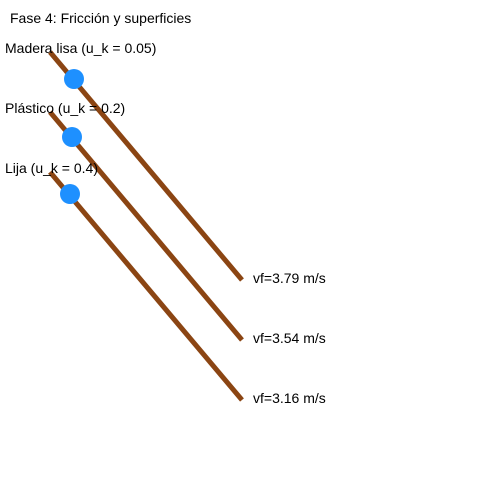 The image size is (500, 500). Describe the element at coordinates (289, 338) in the screenshot. I see `final-velocity-plastico: vf=3.54 m/s` at that location.